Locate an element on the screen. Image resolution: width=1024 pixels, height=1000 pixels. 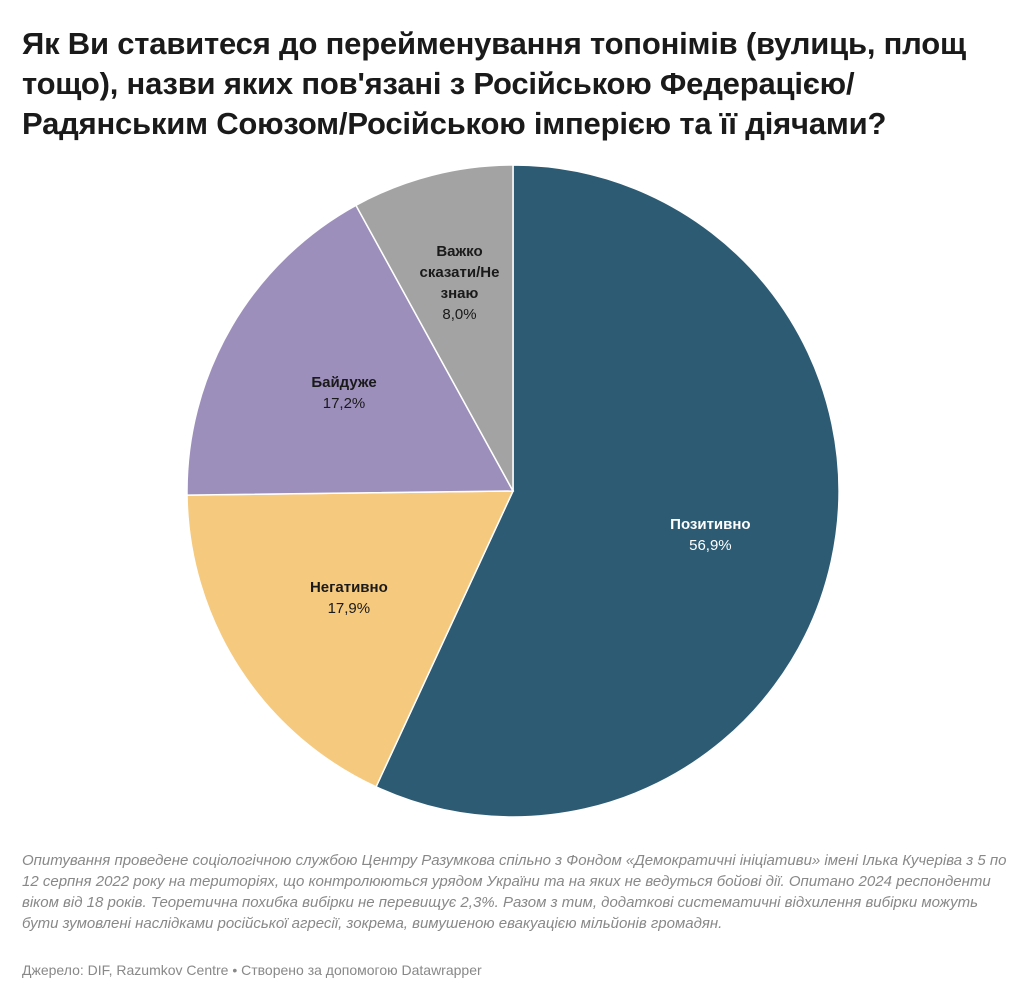
slice-label-3: сказати/Не is located at coordinates (460, 272).